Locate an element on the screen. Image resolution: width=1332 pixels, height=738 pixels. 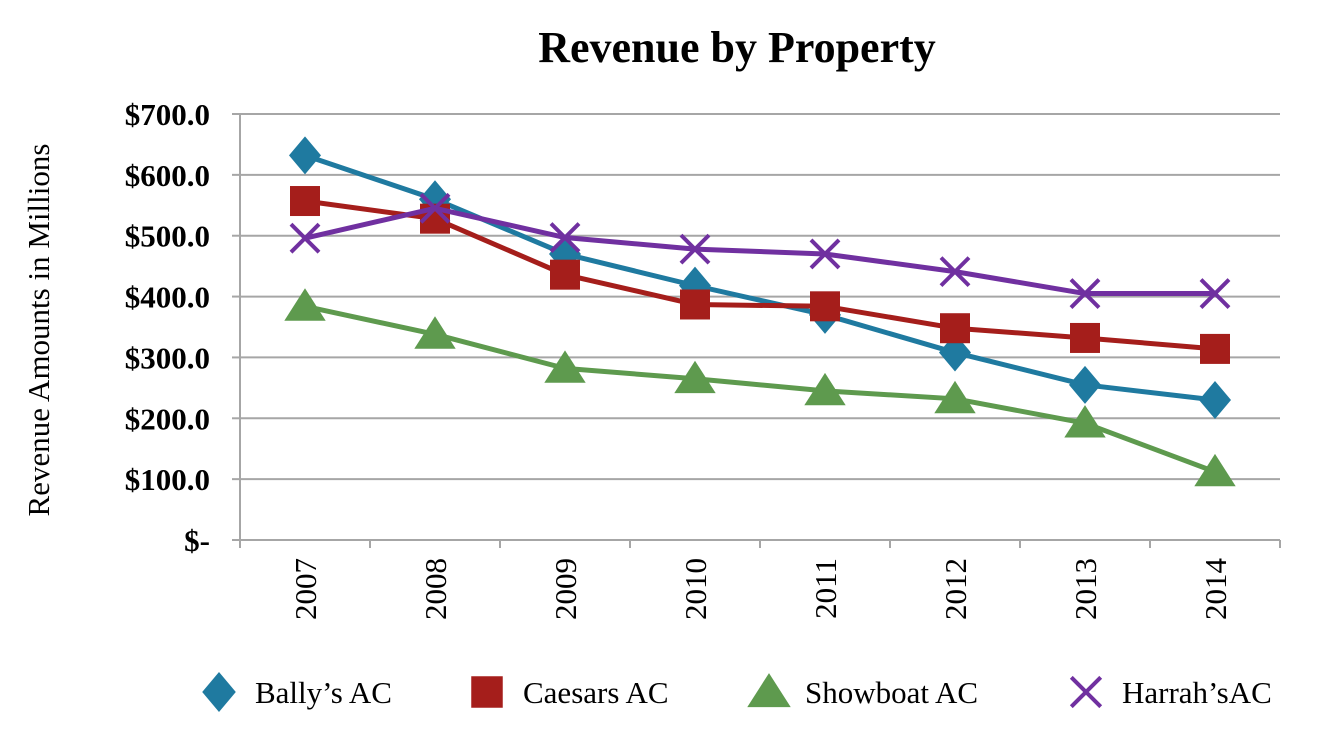
legend-item: Caesars AC is located at coordinates (570, 692).